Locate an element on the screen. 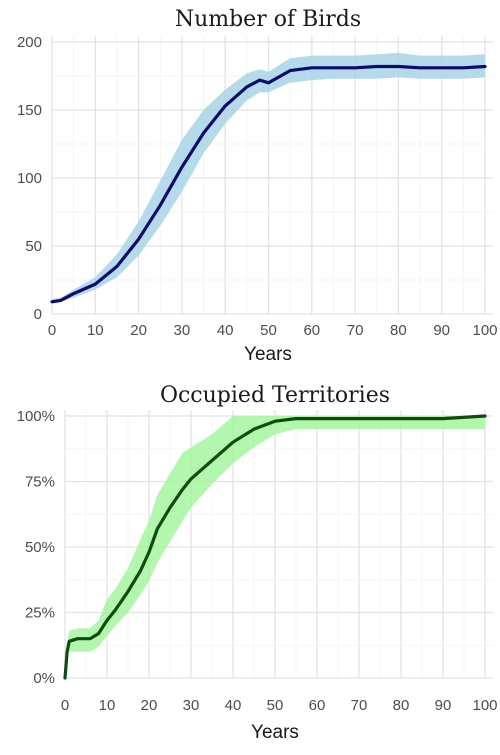  y-tick-label: 50 is located at coordinates (33, 246).